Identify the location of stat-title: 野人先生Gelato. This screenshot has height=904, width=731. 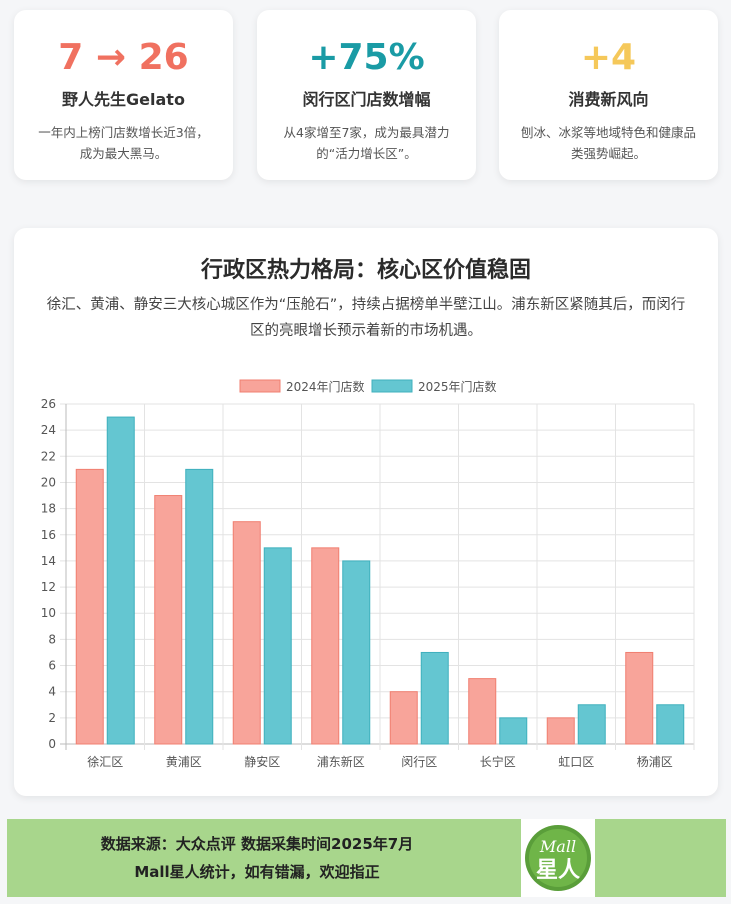
(123, 99).